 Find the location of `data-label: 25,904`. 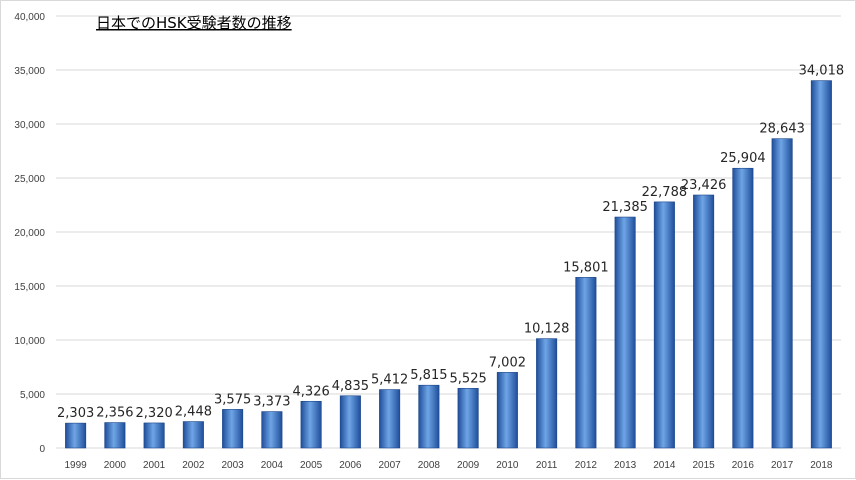

data-label: 25,904 is located at coordinates (743, 158).